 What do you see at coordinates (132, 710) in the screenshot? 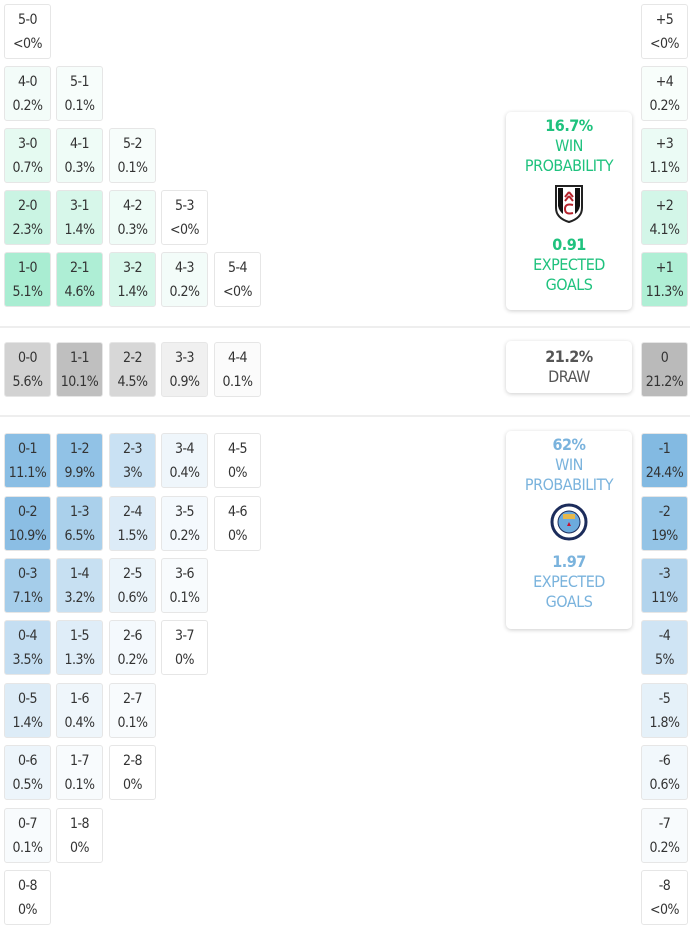
I see `scoreline-cell: 2-7 0.1%` at bounding box center [132, 710].